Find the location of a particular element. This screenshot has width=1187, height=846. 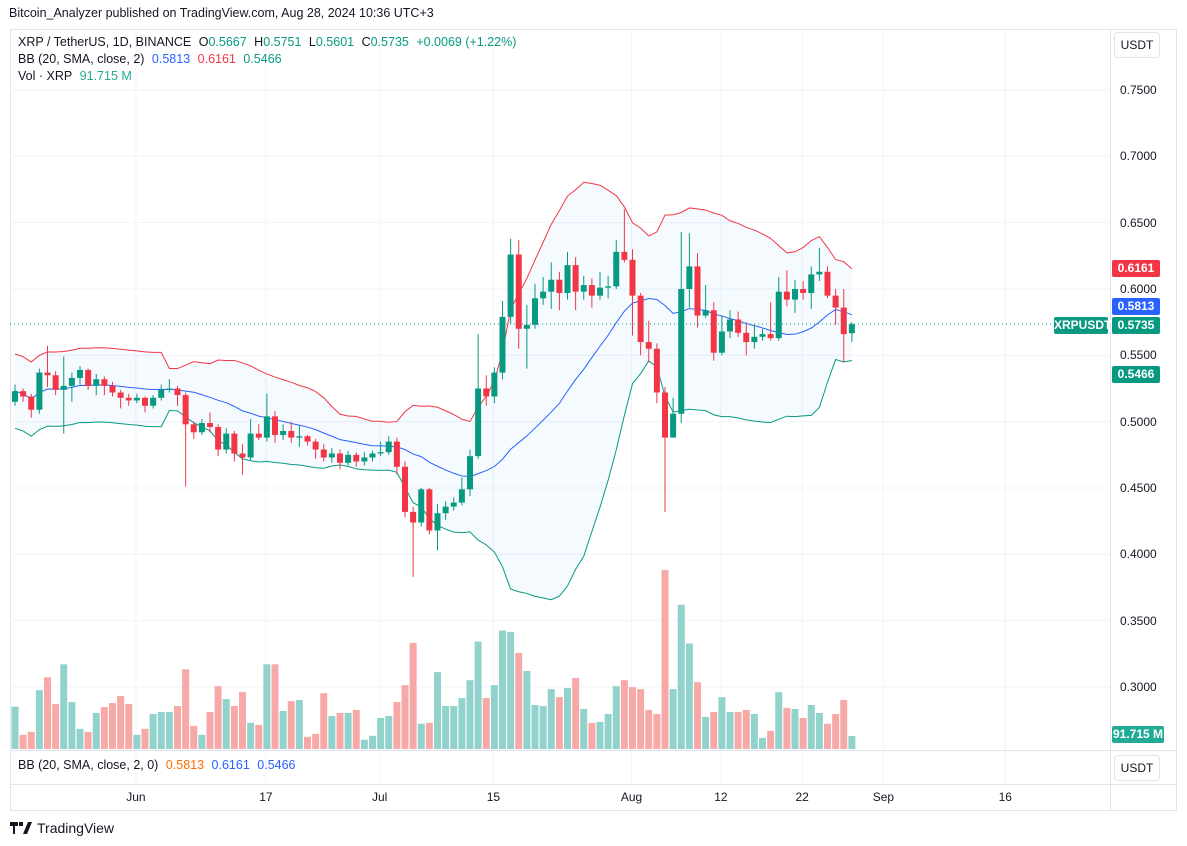

price-tick-label: 0.5000 is located at coordinates (1138, 421).